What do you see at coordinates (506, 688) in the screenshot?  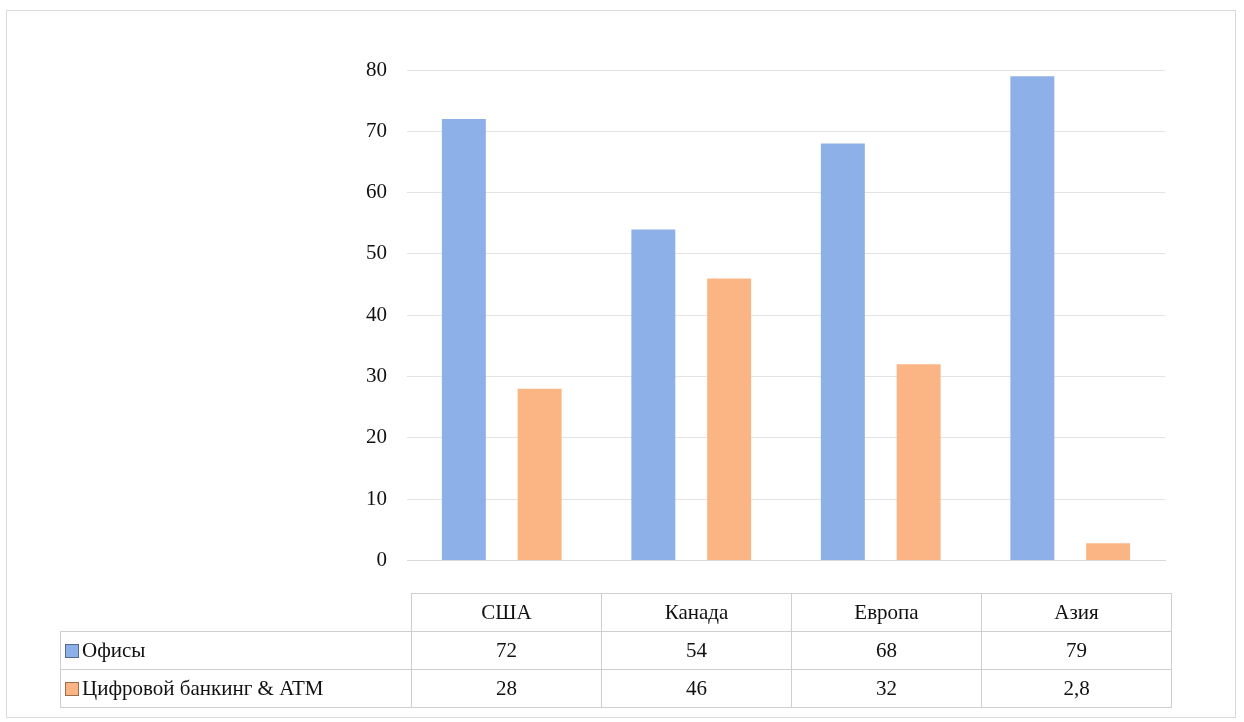 I see `data-label: 28` at bounding box center [506, 688].